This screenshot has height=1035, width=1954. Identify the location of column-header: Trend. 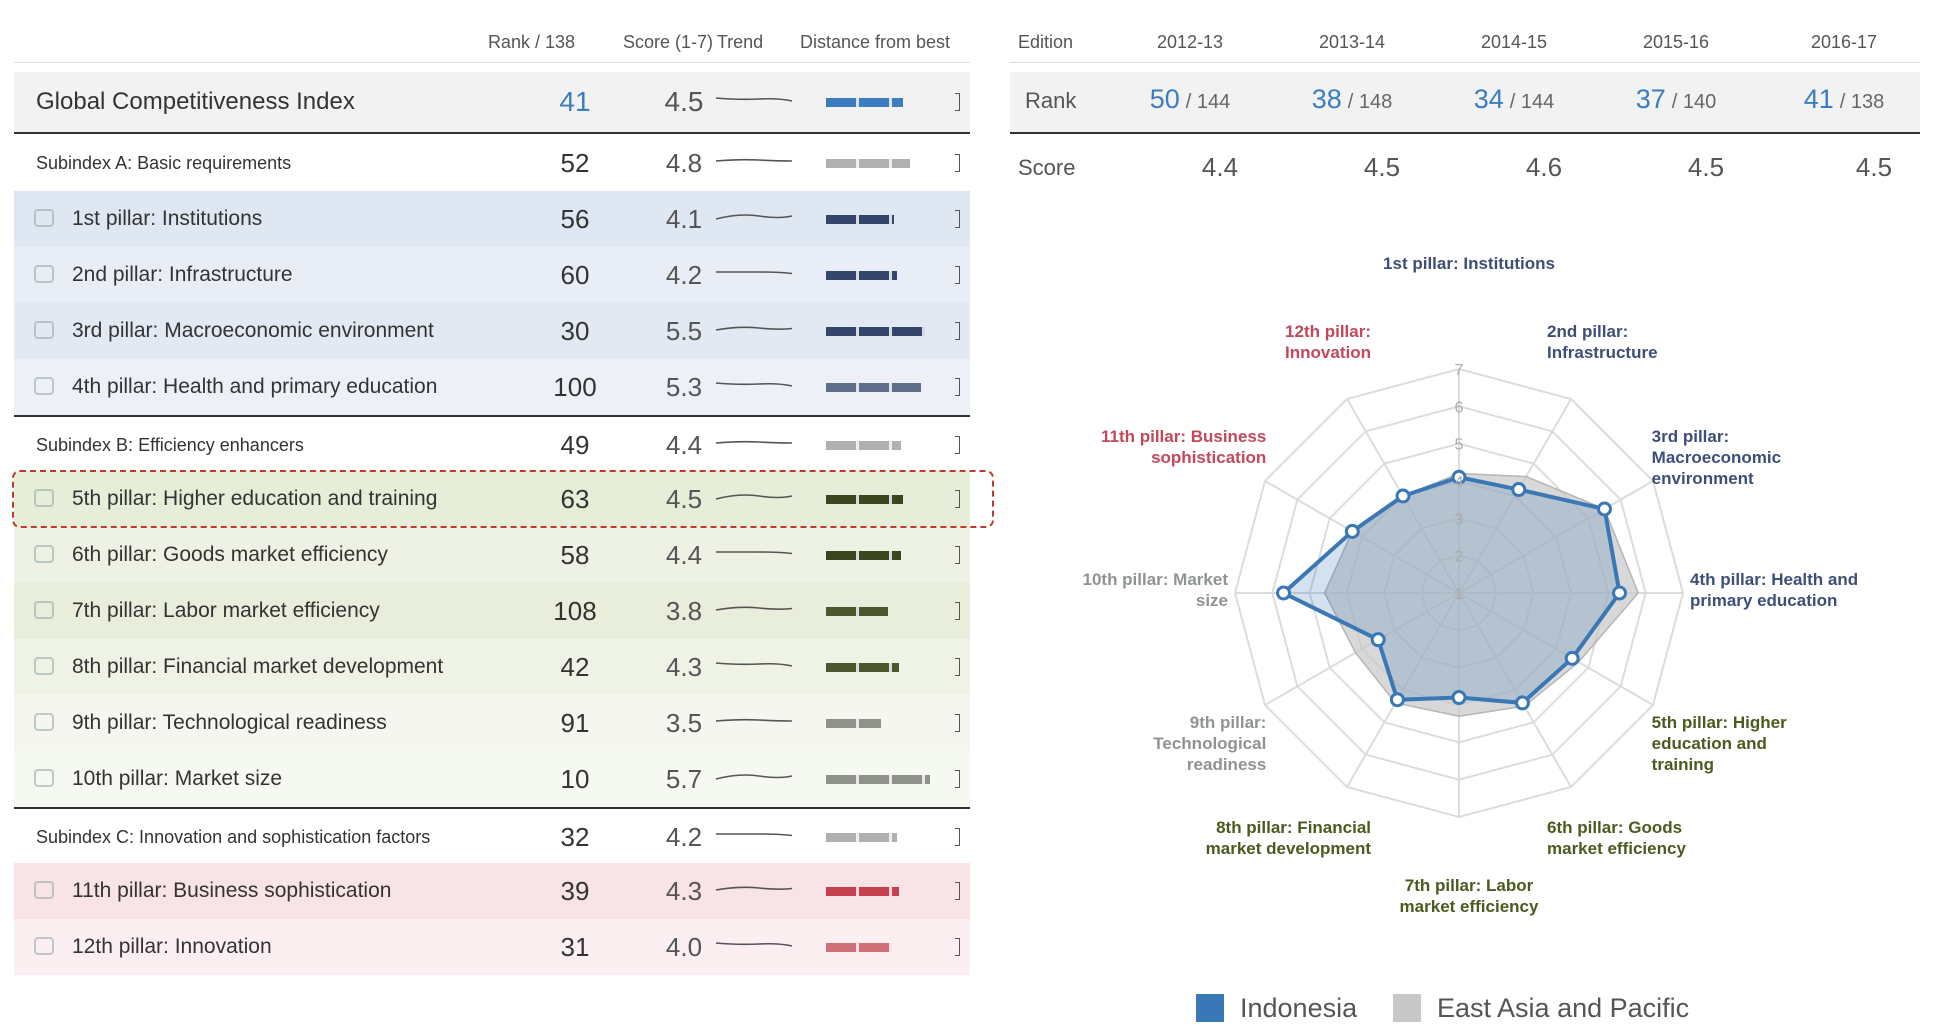
(740, 42).